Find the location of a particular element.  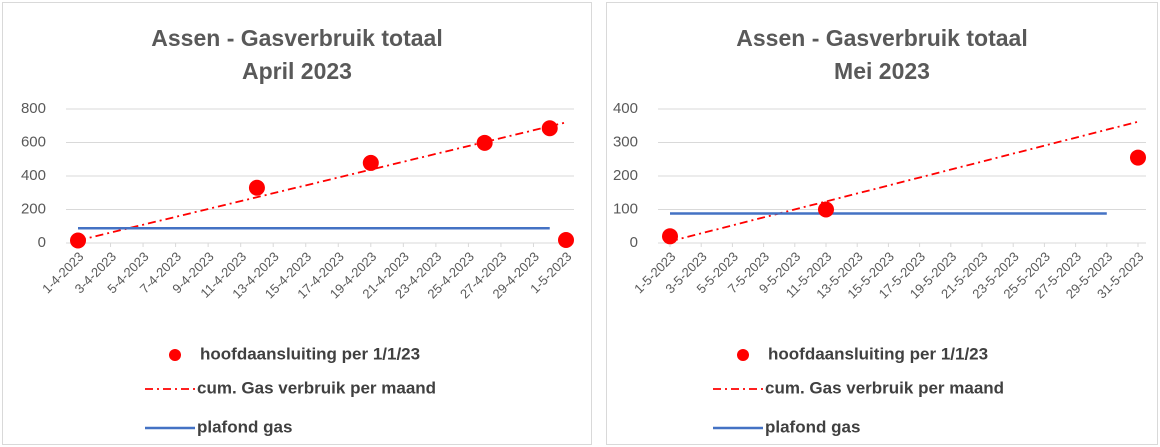

series-line is located at coordinates (904, 181).